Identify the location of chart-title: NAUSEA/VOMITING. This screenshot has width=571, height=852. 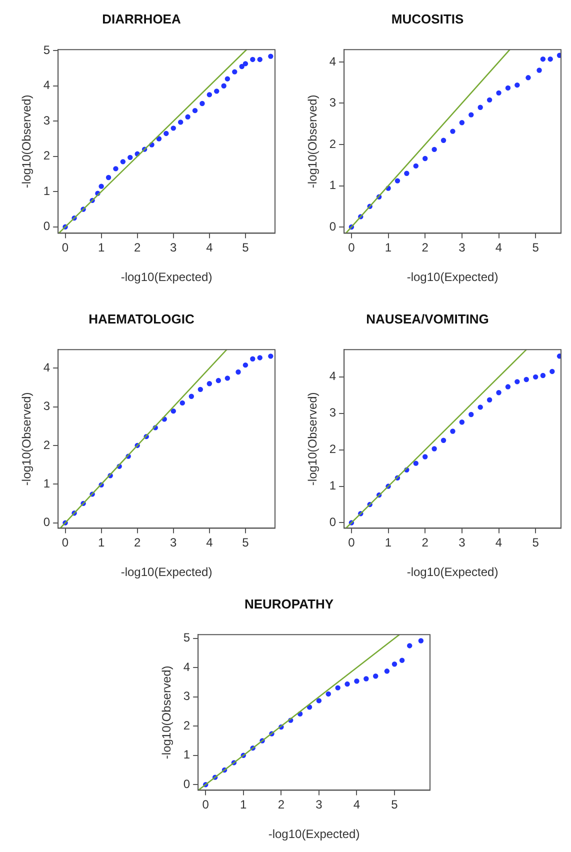
(427, 318).